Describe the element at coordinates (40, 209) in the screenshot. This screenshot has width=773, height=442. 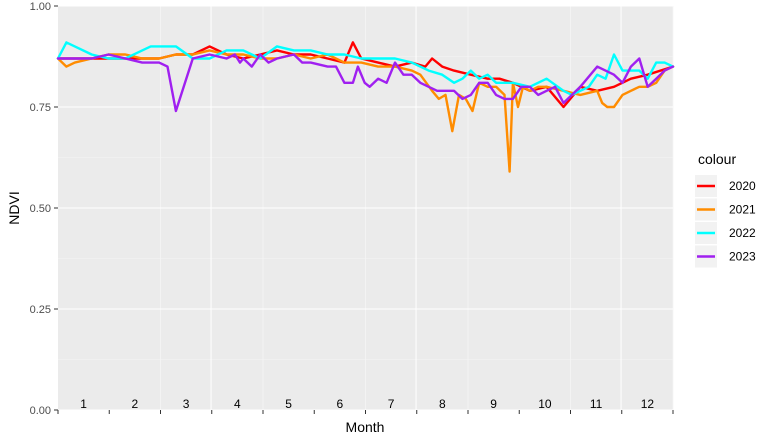
I see `y-tick-label: 0.50` at that location.